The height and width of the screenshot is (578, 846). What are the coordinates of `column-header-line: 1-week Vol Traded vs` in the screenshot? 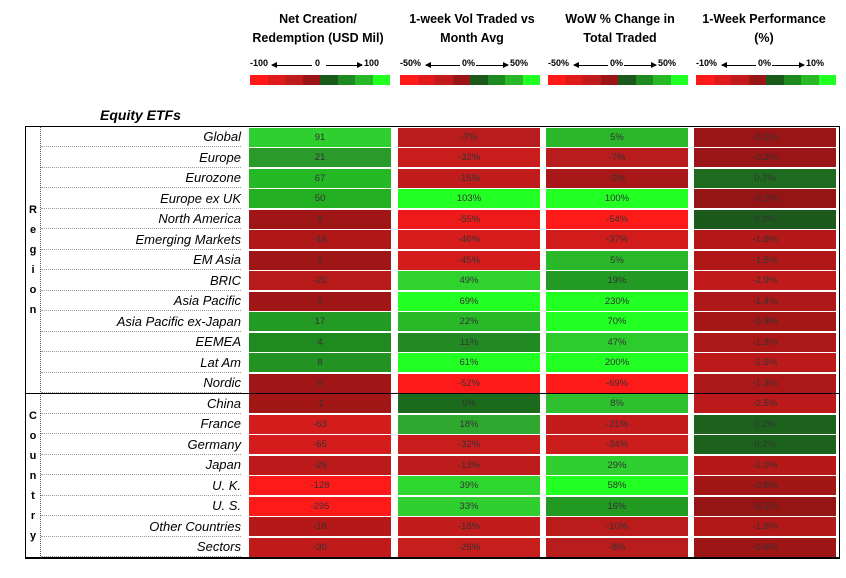 It's located at (472, 19).